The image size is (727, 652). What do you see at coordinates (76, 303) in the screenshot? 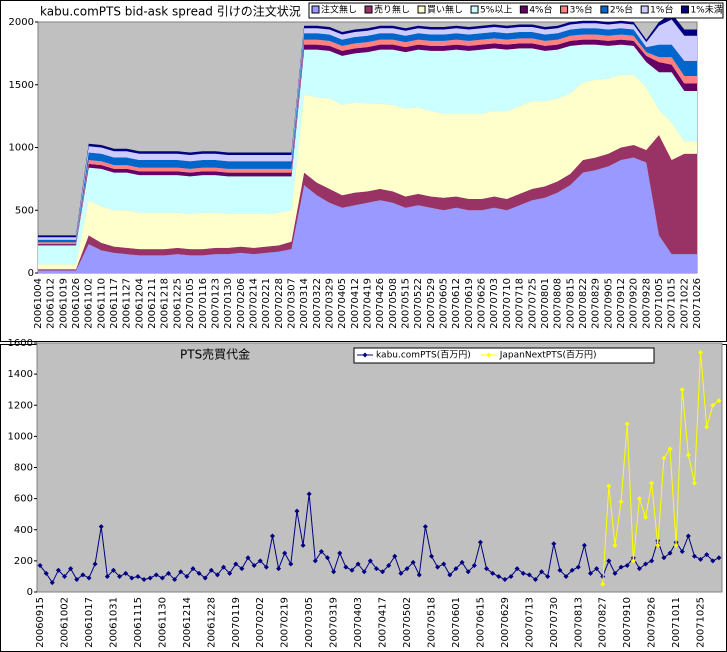
I see `x-tick-label: 20061026` at bounding box center [76, 303].